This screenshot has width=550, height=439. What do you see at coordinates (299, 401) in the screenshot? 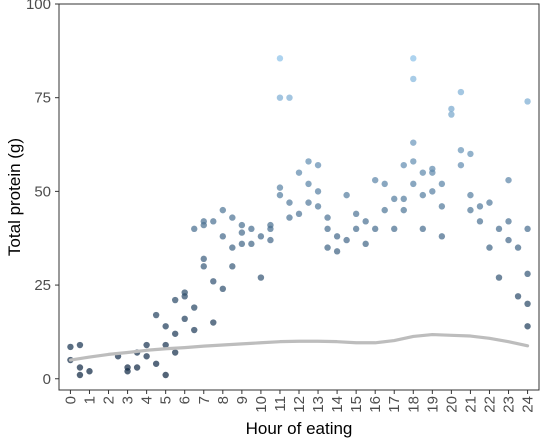
I see `x-axis: 0 1 2 3 4 5 6 7 8 9 10 11 12 13 14 15 16 17 18 19 20 21 22 23 24` at bounding box center [299, 401].